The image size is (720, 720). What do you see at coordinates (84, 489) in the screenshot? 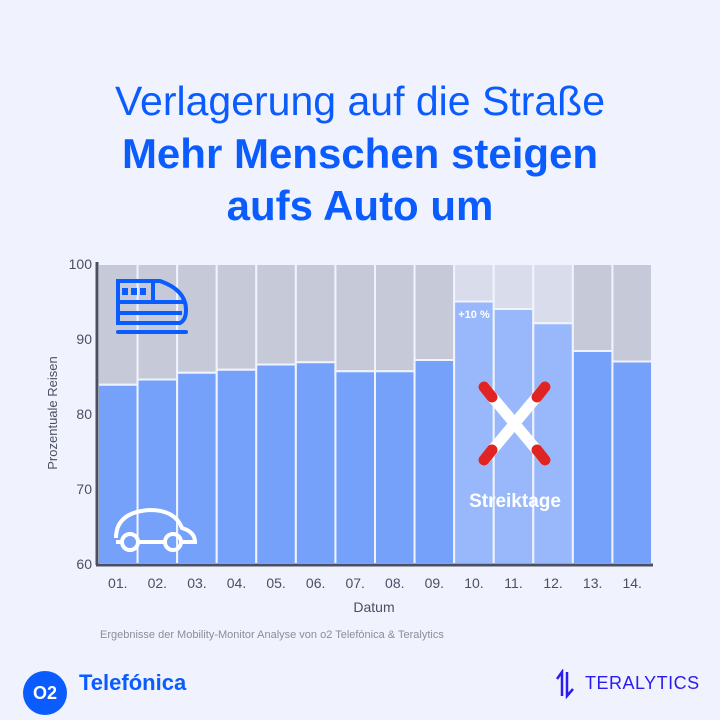
I see `y-tick-label: 70` at bounding box center [84, 489].